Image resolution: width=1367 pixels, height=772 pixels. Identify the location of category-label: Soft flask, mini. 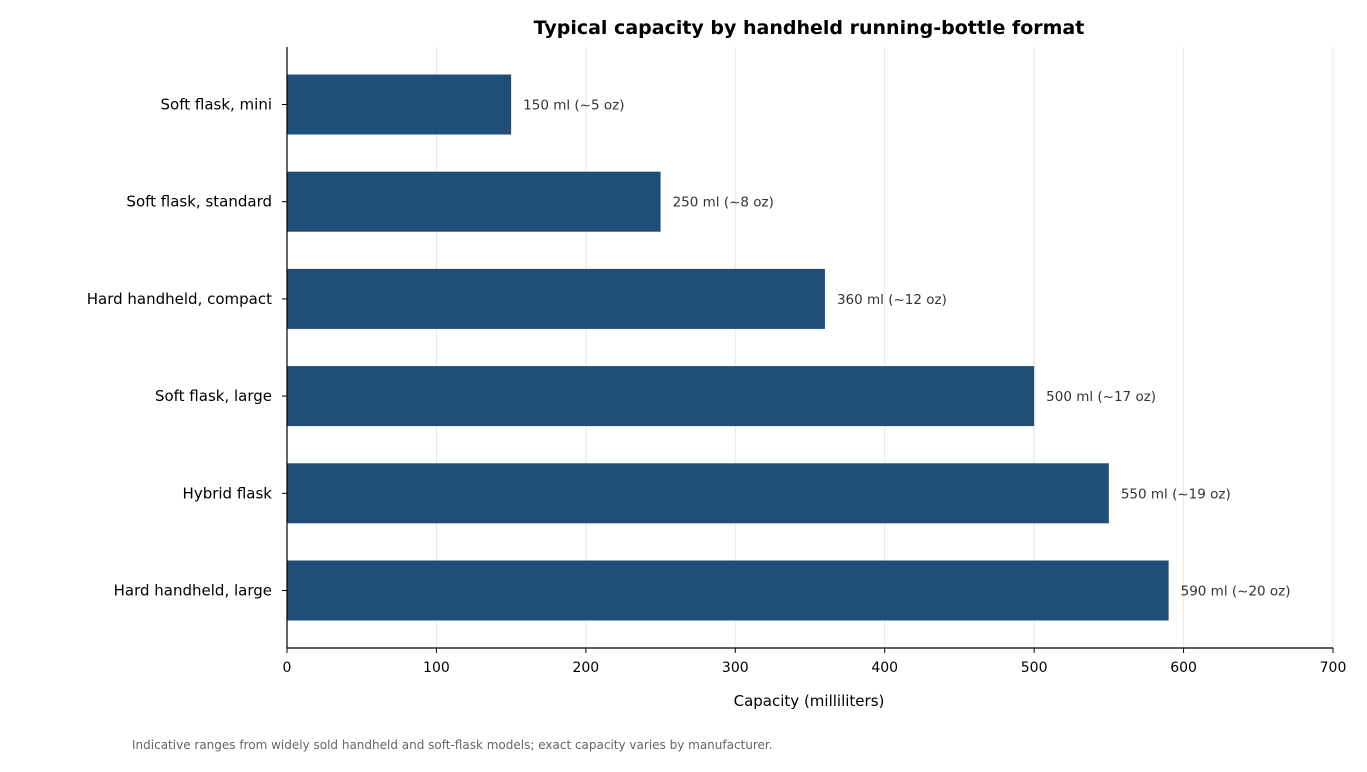
(217, 105).